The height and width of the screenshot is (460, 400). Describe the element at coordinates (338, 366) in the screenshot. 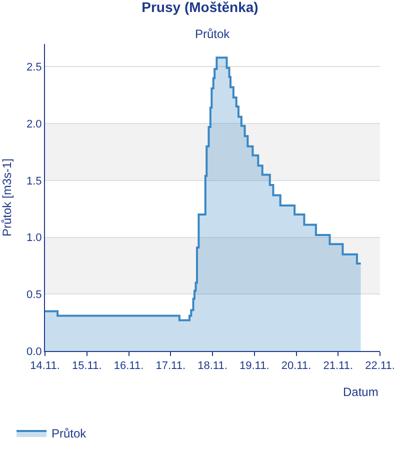

I see `x-tick-label: 21.11.` at that location.